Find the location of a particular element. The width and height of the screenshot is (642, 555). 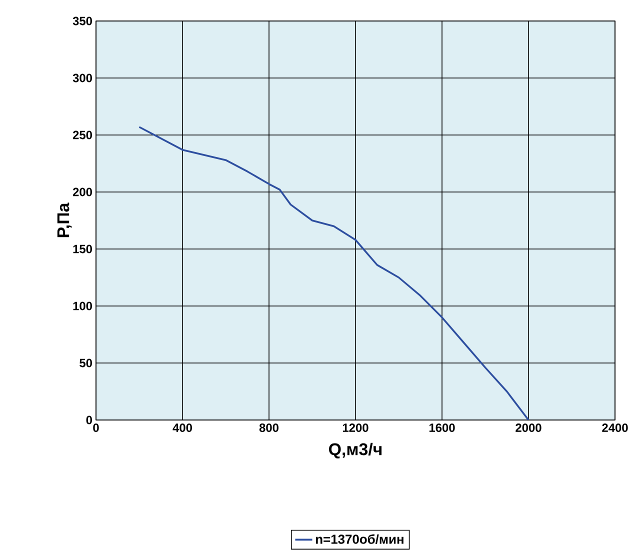

y-tick-label: 100 is located at coordinates (82, 306).